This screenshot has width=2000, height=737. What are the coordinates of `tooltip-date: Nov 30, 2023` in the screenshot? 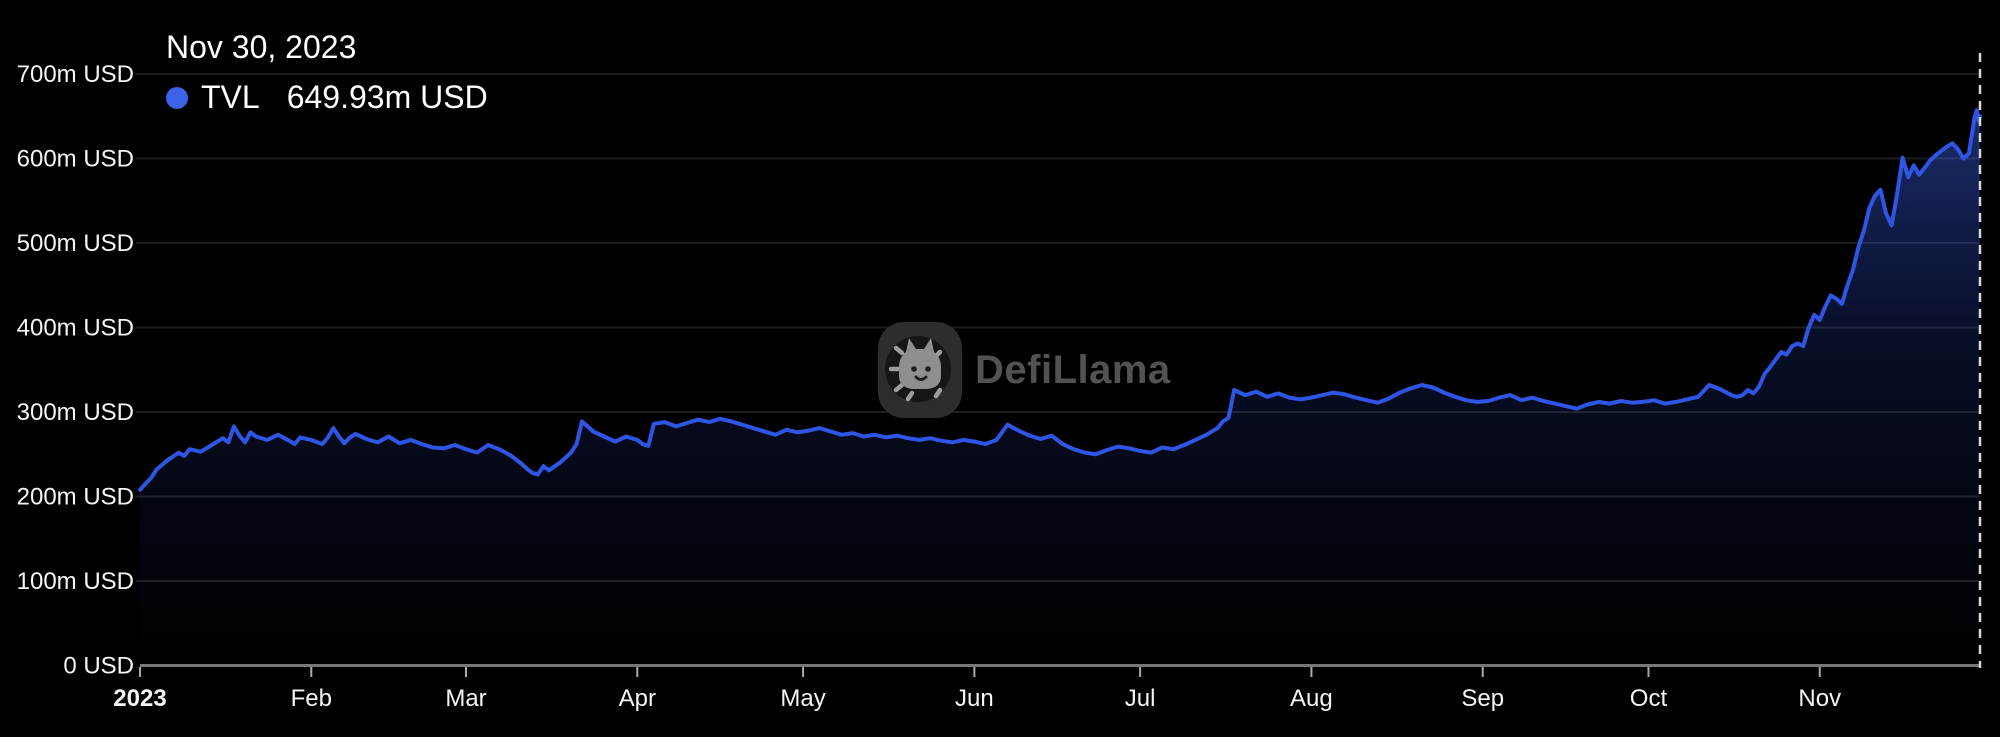 It's located at (261, 47).